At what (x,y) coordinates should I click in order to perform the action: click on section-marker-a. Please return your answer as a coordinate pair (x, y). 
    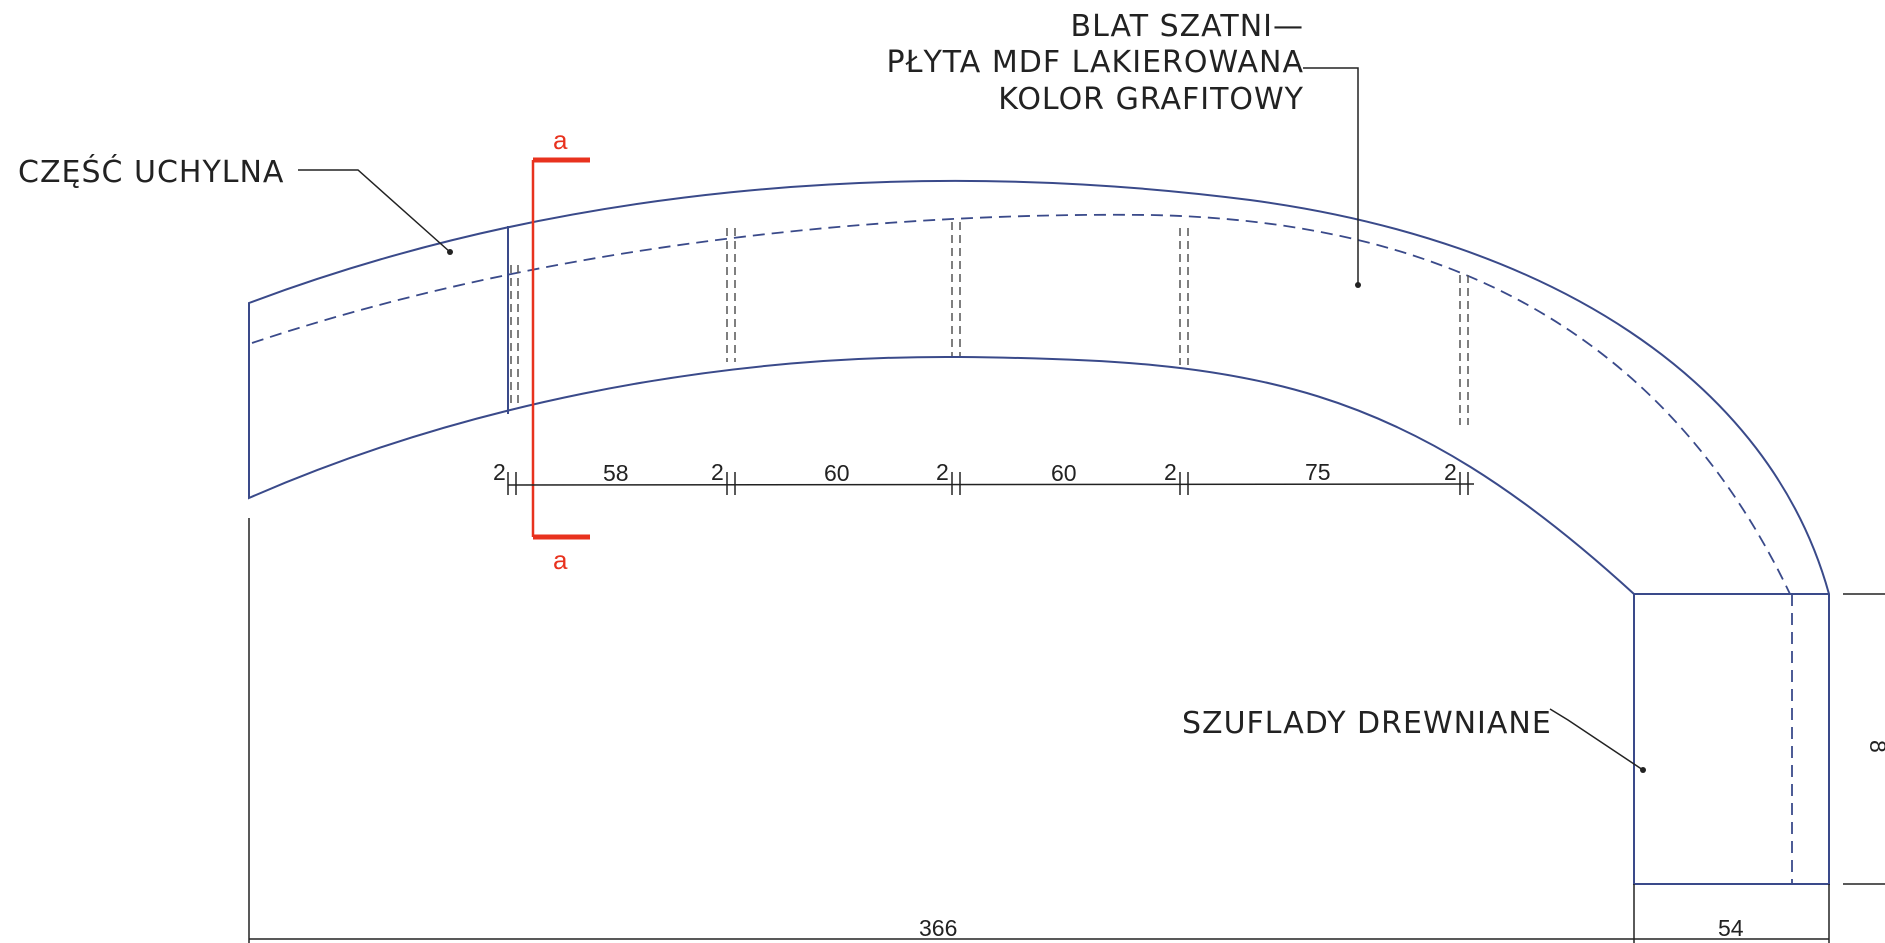
    Looking at the image, I should click on (560, 348).